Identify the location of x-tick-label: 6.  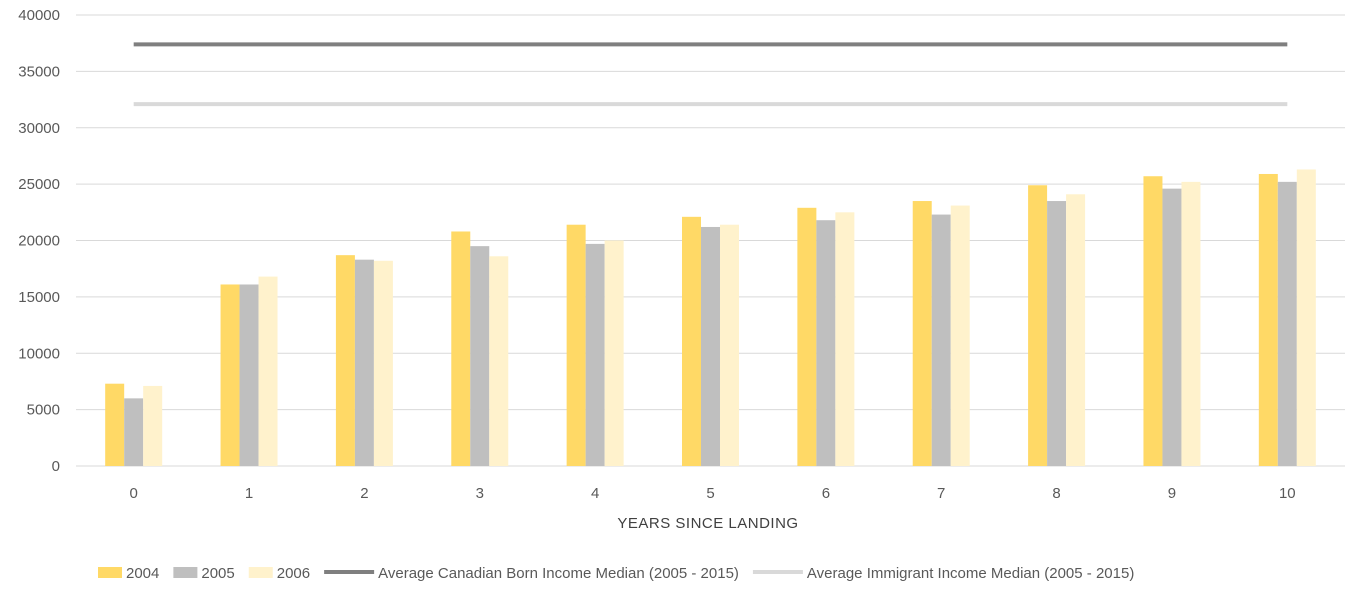
(826, 493).